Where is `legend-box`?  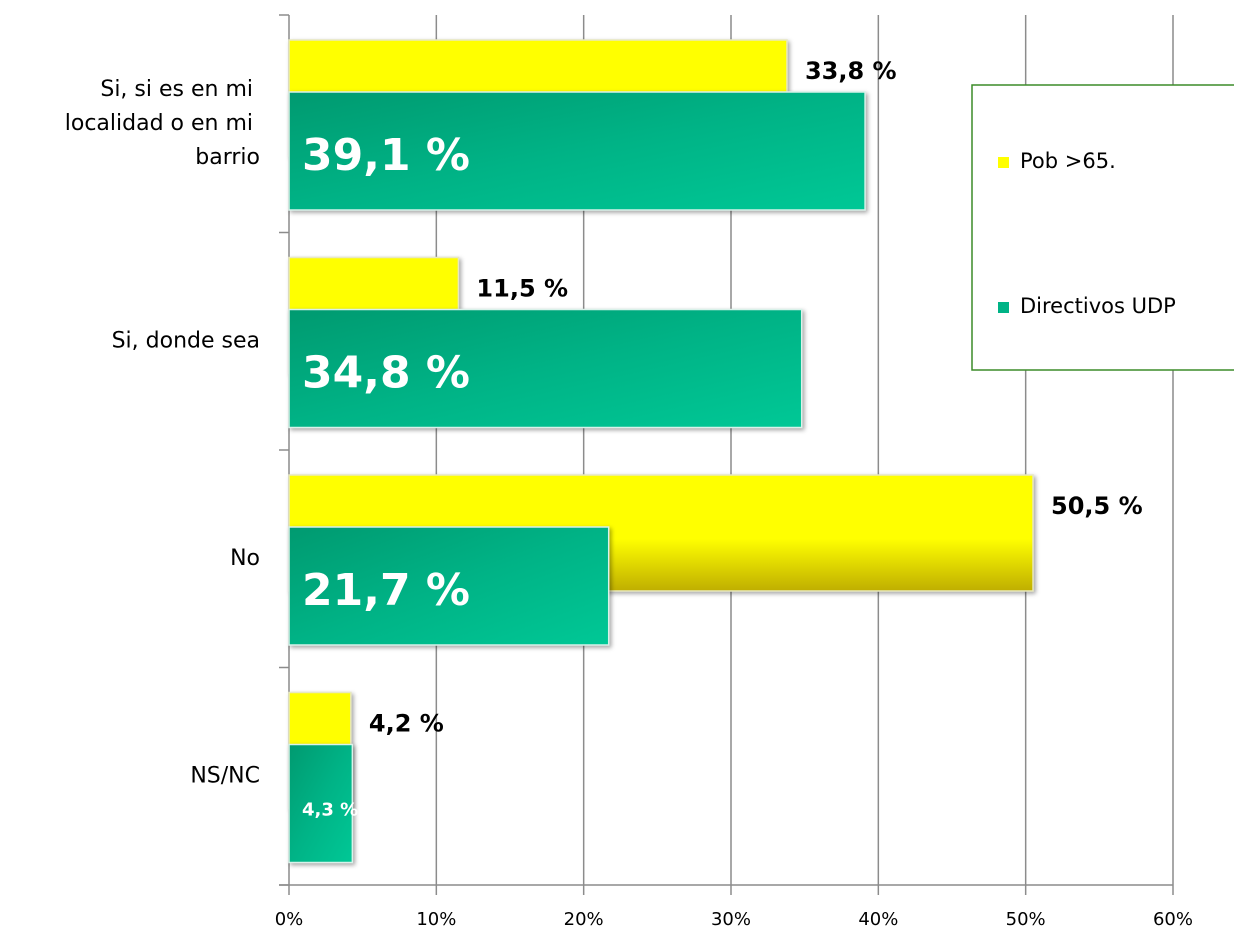
legend-box is located at coordinates (1102, 227).